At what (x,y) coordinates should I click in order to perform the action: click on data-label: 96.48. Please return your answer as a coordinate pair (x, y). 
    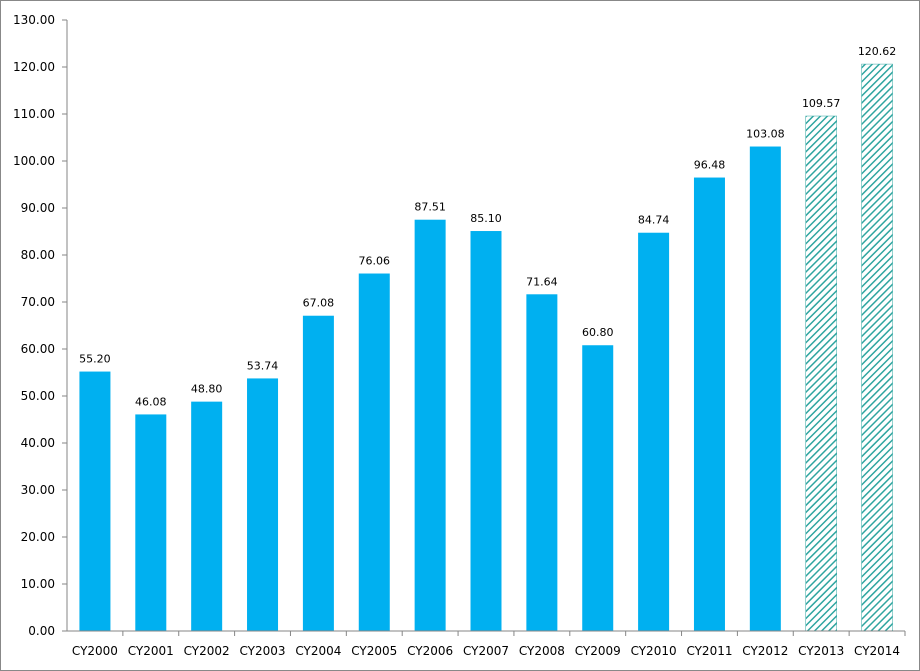
    Looking at the image, I should click on (710, 165).